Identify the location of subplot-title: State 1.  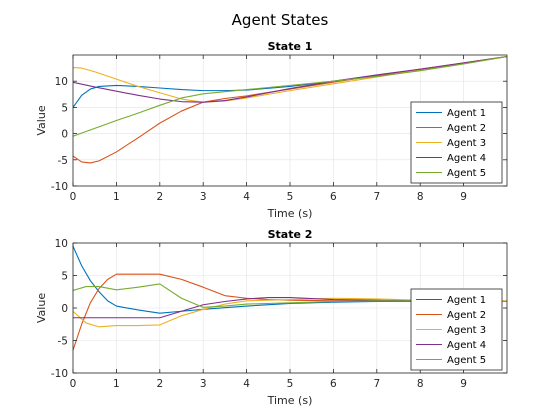
(290, 46).